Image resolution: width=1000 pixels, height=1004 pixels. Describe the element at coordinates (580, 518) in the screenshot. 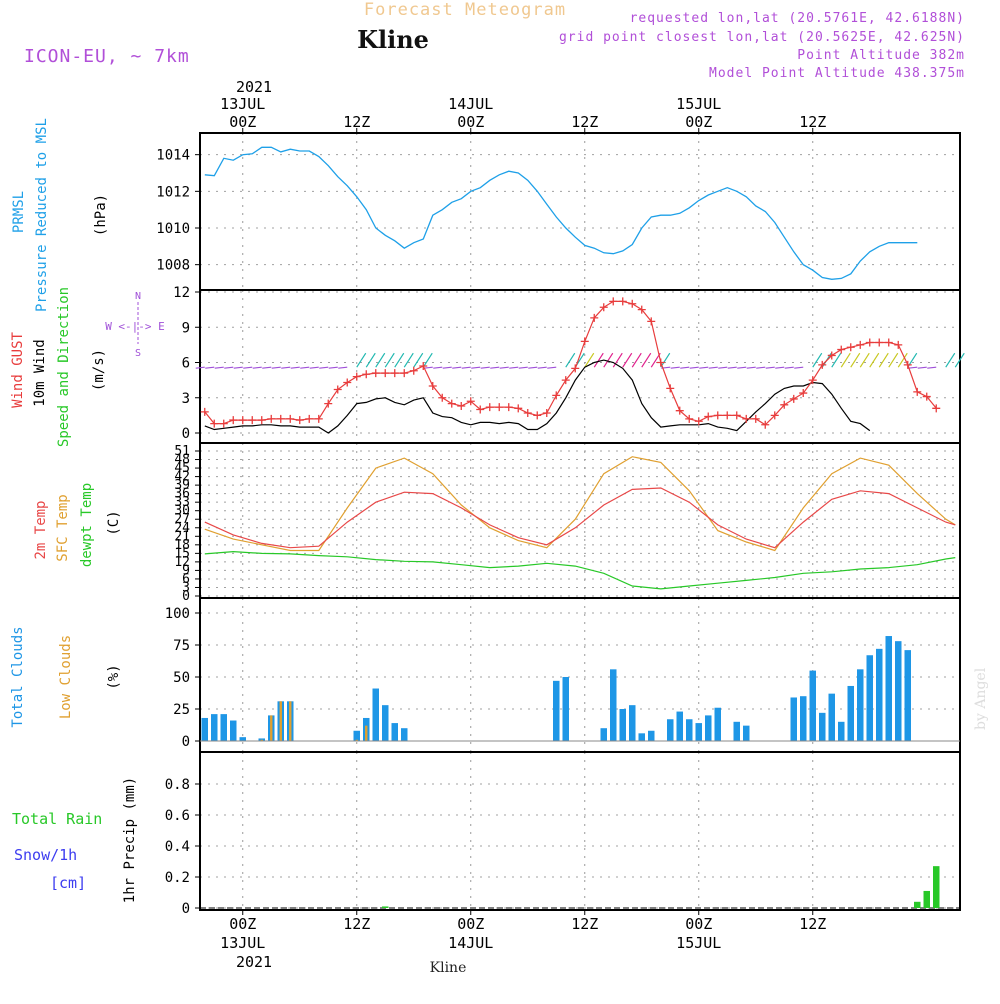

I see `temp-2m-line` at that location.